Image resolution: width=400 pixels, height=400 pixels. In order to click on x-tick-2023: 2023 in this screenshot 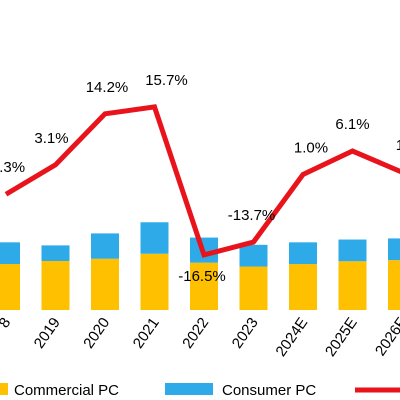, I will do `click(245, 333)`.